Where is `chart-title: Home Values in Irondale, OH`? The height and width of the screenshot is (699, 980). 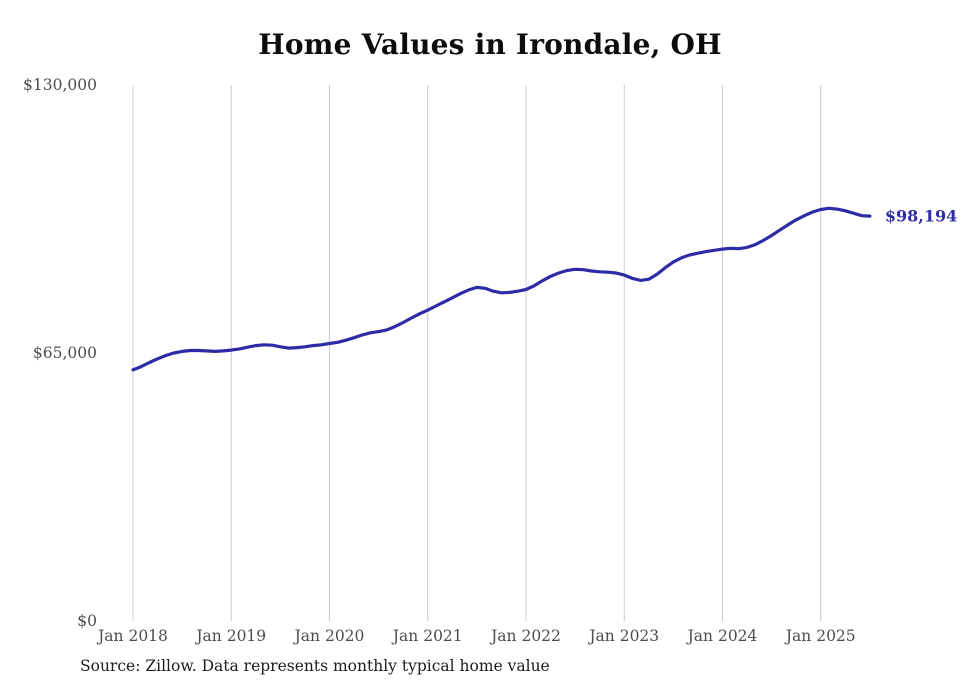
chart-title: Home Values in Irondale, OH is located at coordinates (490, 44).